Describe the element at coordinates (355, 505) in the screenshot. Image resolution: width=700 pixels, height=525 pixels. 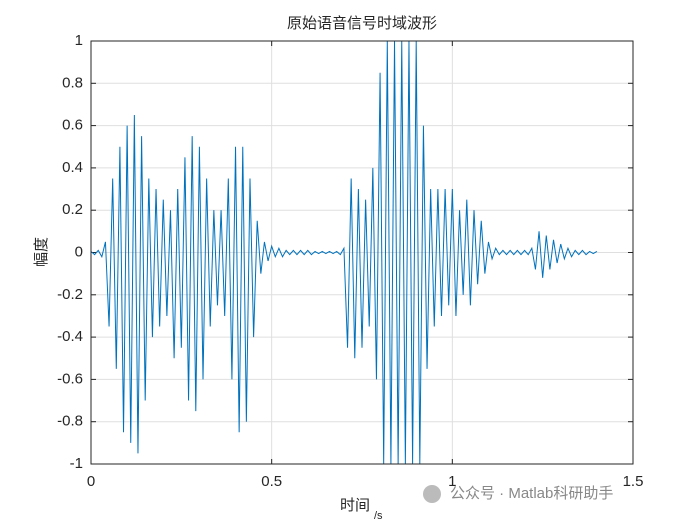
I see `x-axis-label: 时间` at that location.